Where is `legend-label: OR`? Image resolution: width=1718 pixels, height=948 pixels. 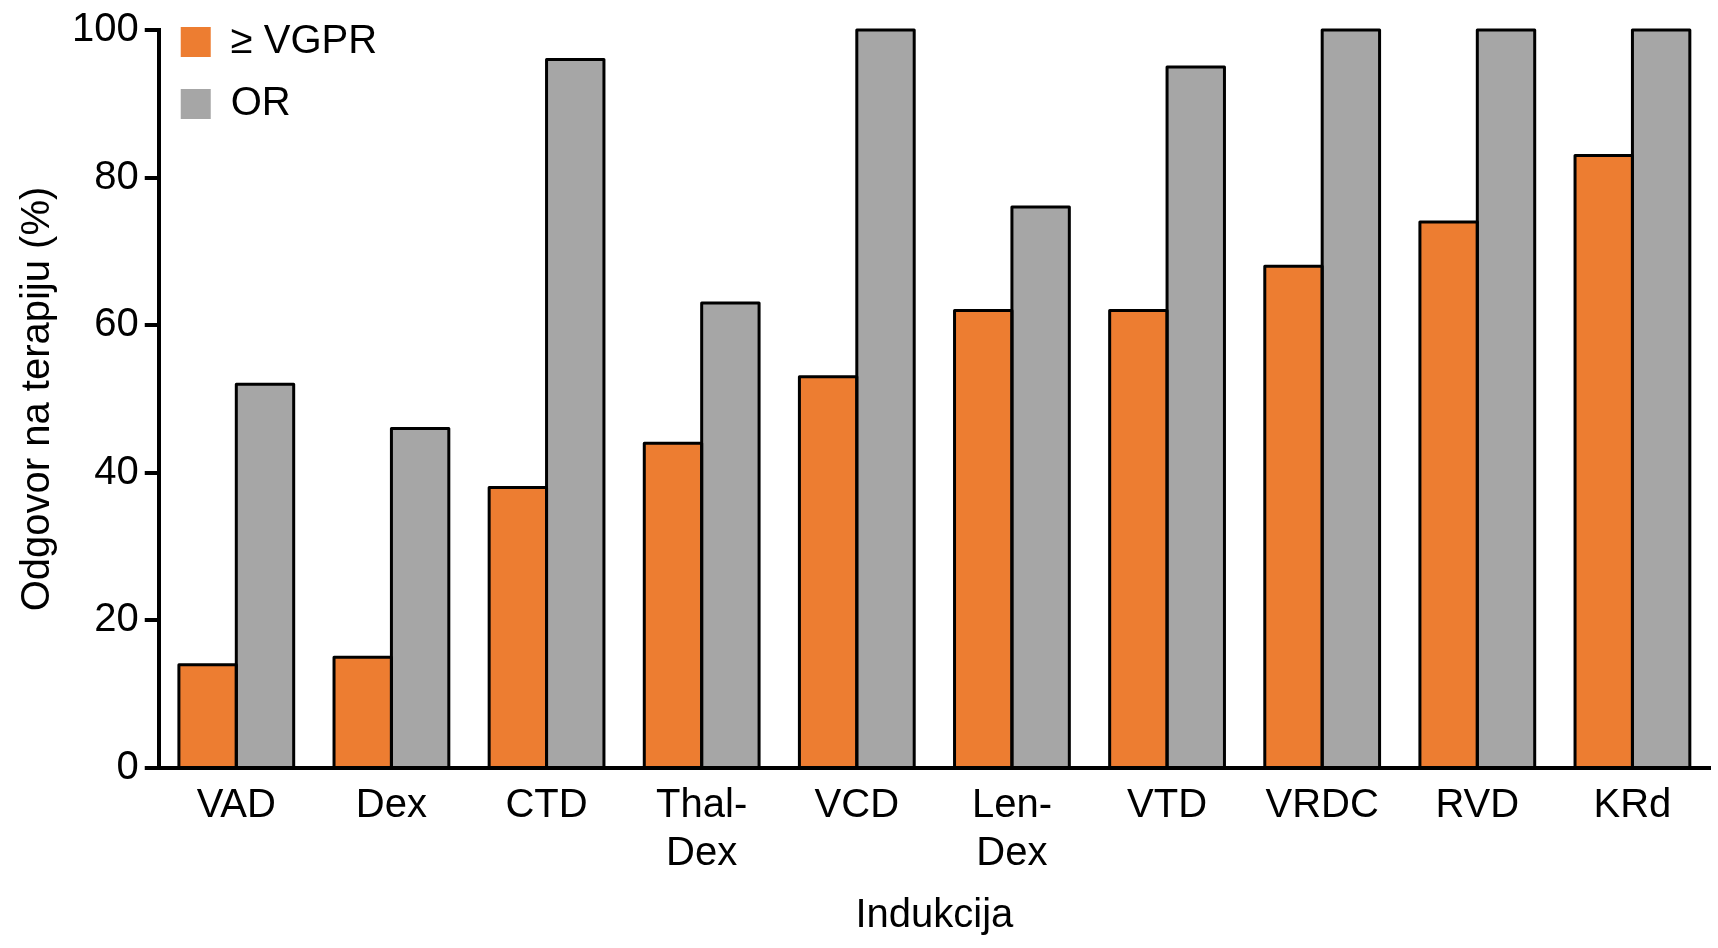
legend-label: OR is located at coordinates (260, 101).